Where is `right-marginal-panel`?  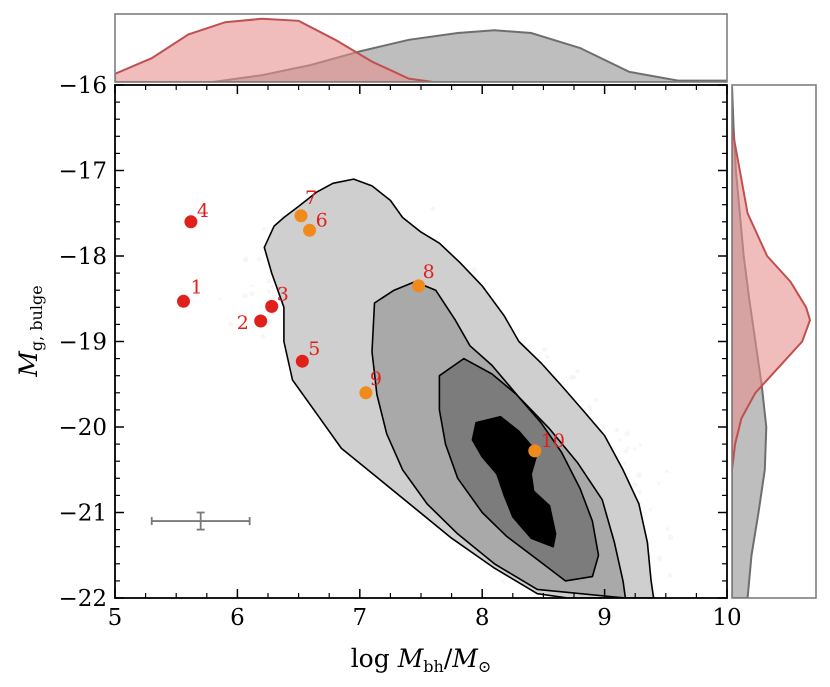
right-marginal-panel is located at coordinates (774, 341).